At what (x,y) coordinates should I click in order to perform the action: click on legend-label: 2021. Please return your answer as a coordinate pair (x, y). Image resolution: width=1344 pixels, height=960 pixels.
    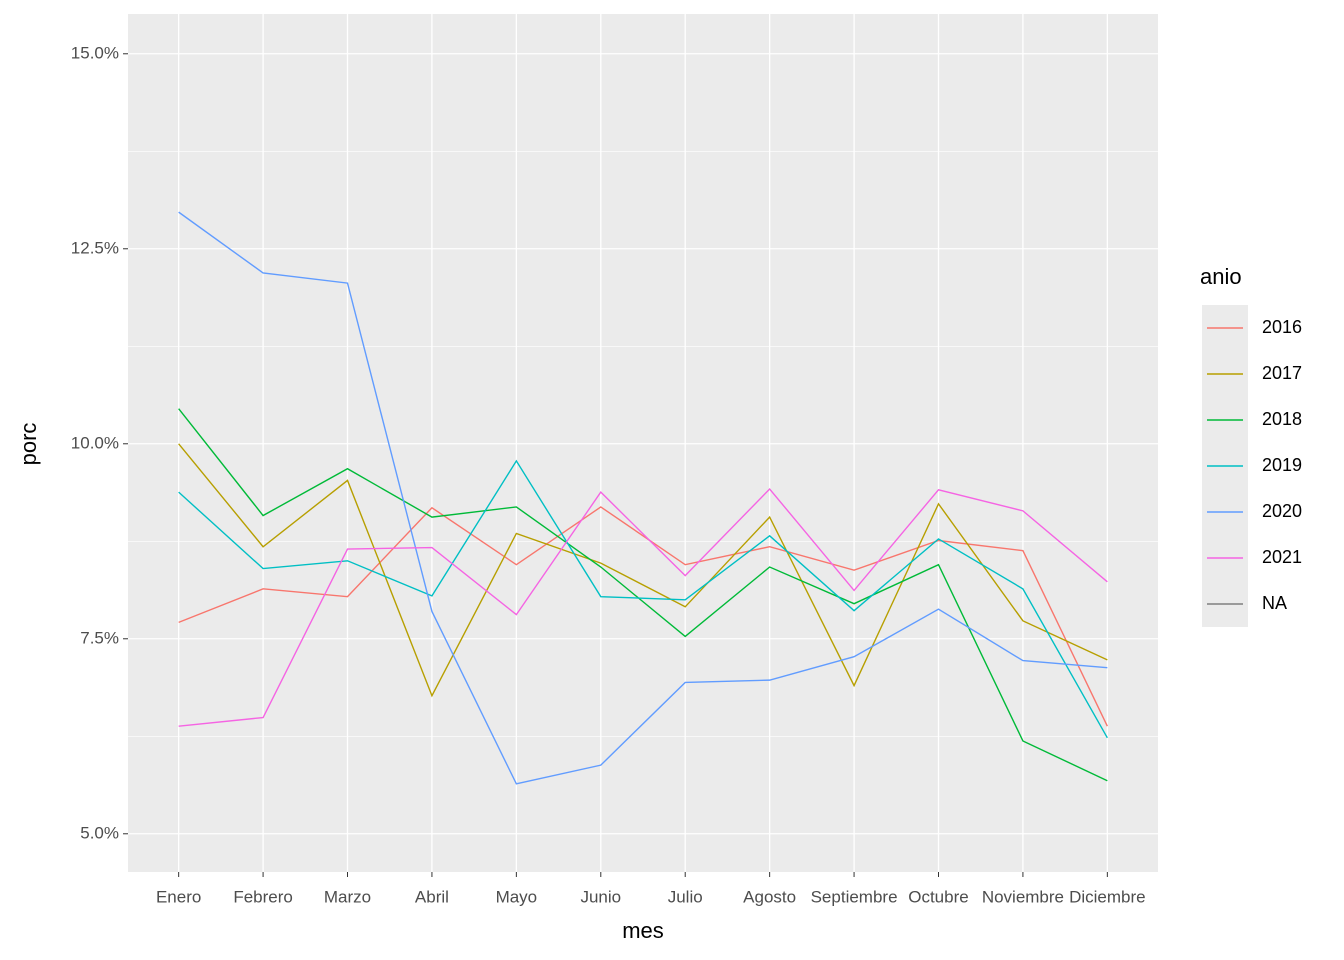
    Looking at the image, I should click on (1282, 557).